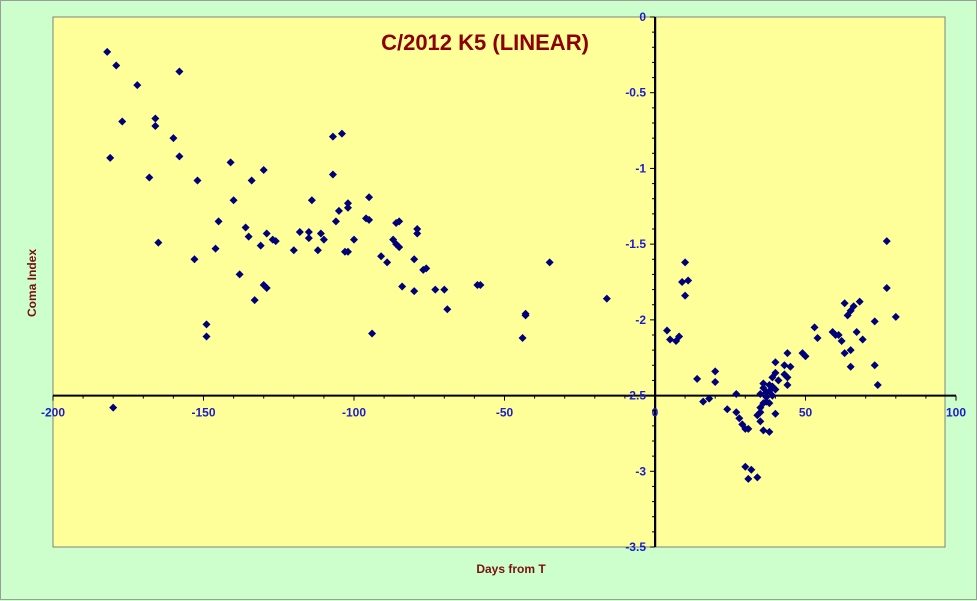 The height and width of the screenshot is (601, 977). I want to click on chart-title: C/2012 K5 (LINEAR), so click(485, 42).